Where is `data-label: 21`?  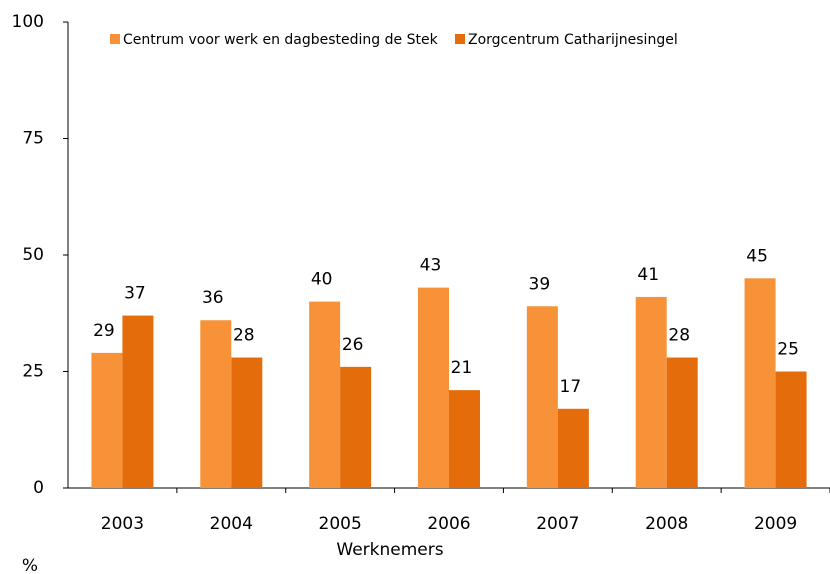
data-label: 21 is located at coordinates (462, 368).